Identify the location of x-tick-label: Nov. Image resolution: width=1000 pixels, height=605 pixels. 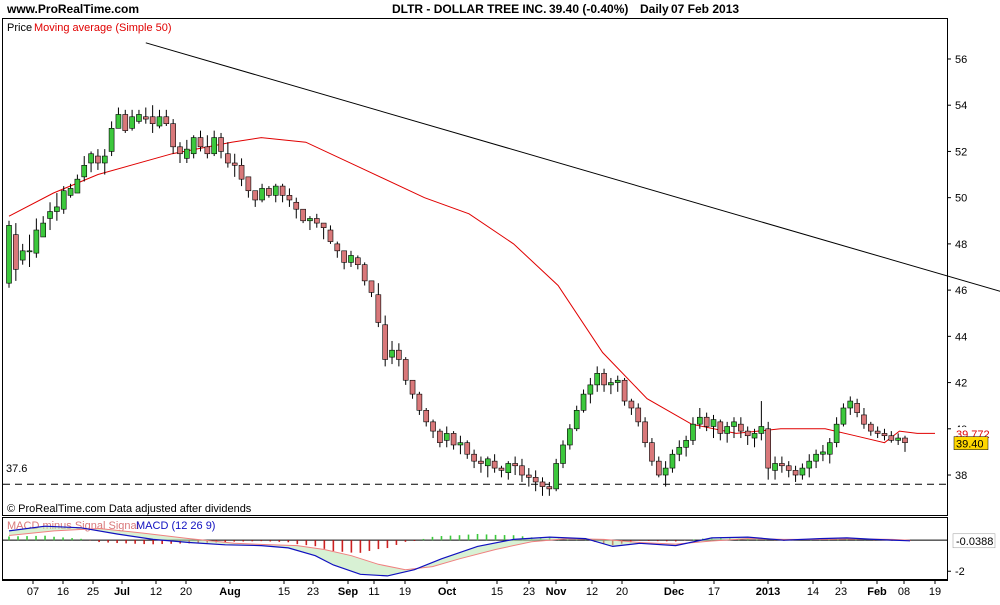
(557, 592).